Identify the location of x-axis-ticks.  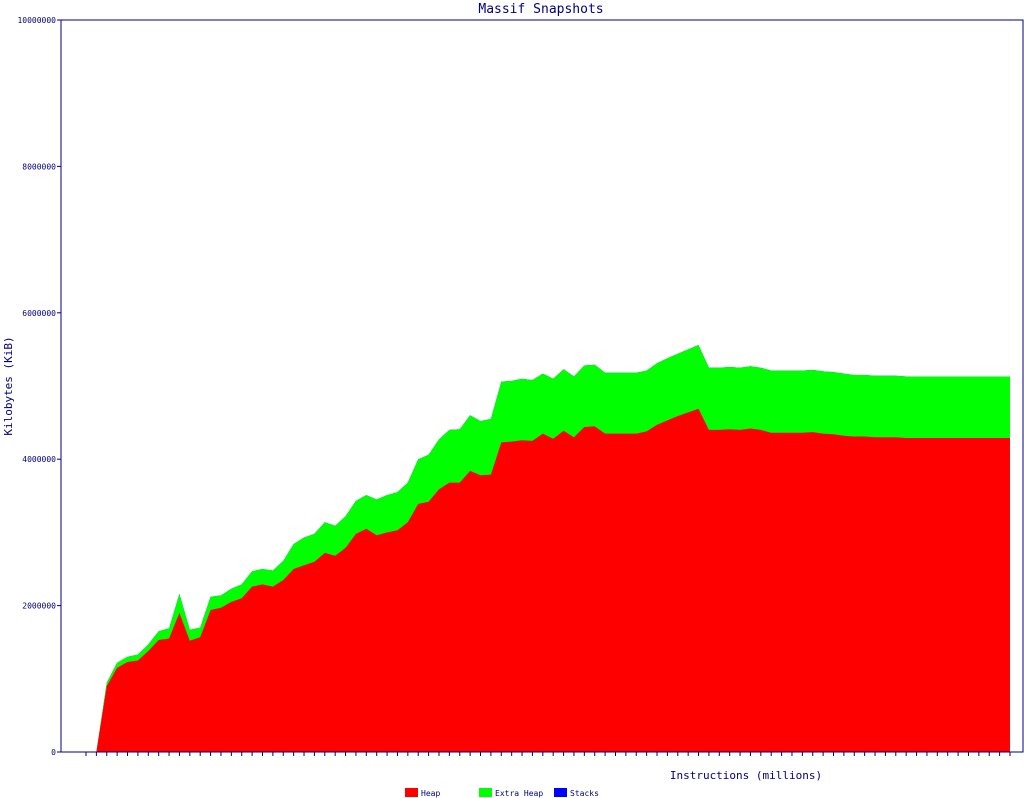
(548, 754).